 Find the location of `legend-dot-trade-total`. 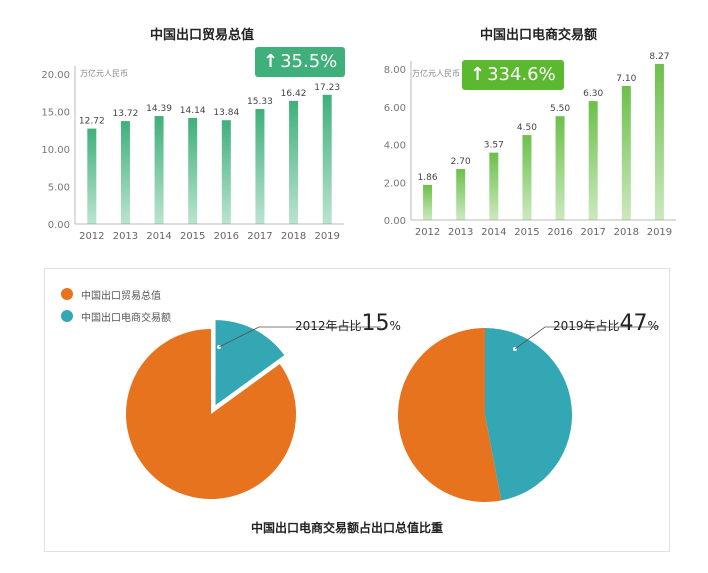

legend-dot-trade-total is located at coordinates (67, 294).